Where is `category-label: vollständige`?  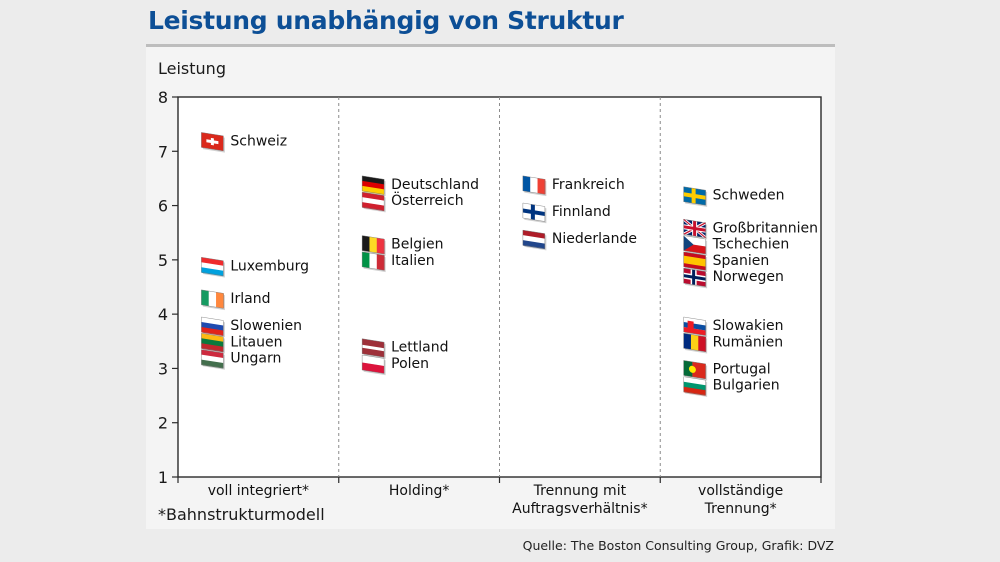
category-label: vollständige is located at coordinates (740, 491).